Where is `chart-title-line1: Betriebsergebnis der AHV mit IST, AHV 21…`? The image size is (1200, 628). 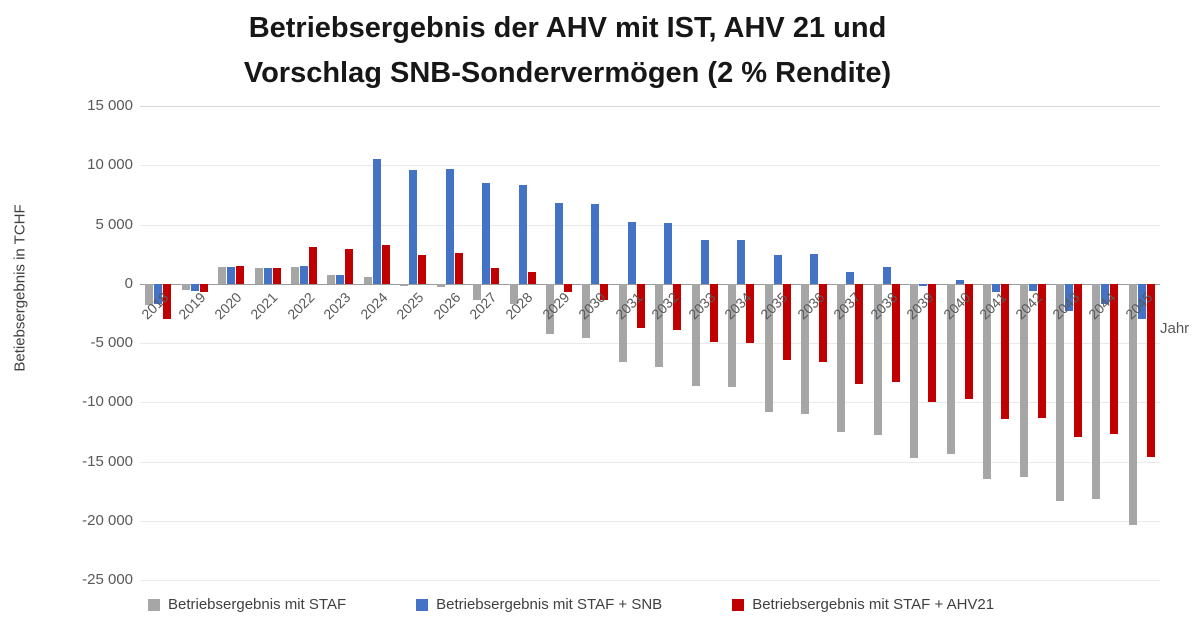
chart-title-line1: Betriebsergebnis der AHV mit IST, AHV 21… is located at coordinates (567, 28).